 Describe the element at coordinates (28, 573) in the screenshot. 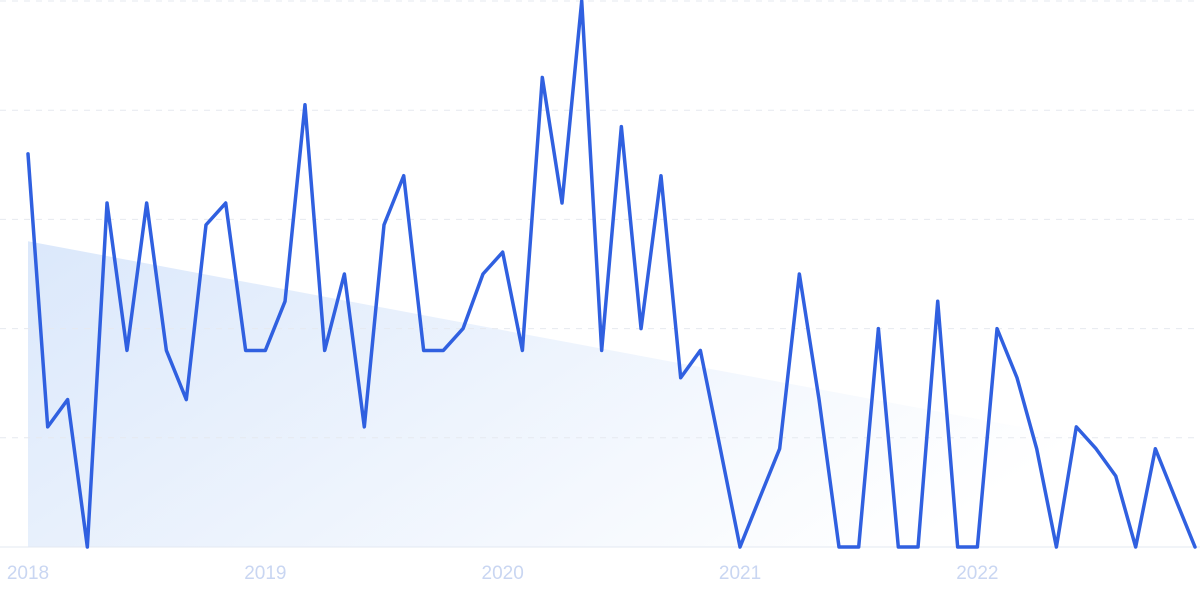

I see `x-tick-label: 2018` at that location.